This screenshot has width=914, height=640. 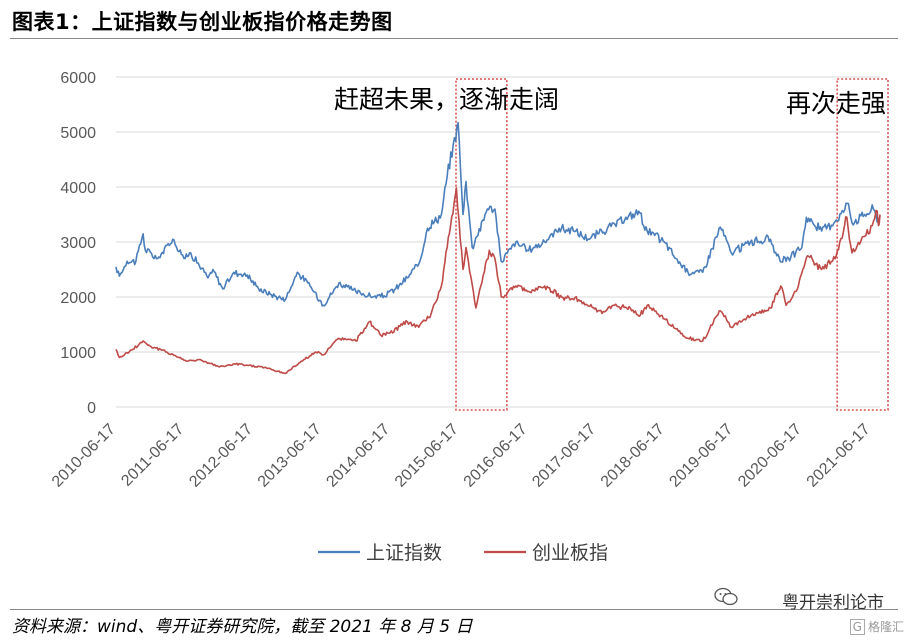 What do you see at coordinates (221, 456) in the screenshot?
I see `x-tick-label: 2012-06-17` at bounding box center [221, 456].